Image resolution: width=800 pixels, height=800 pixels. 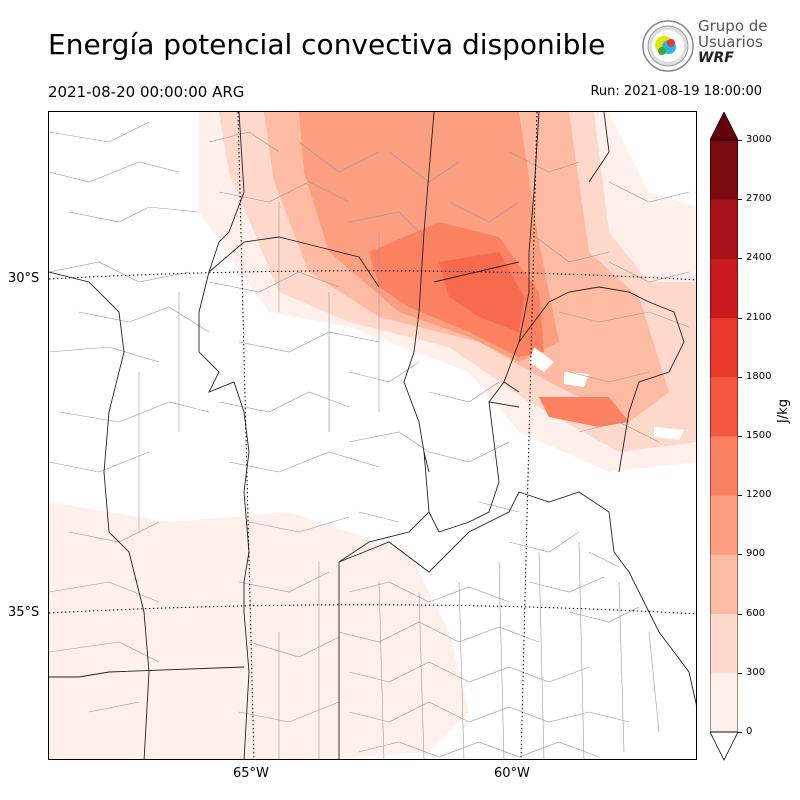 What do you see at coordinates (24, 278) in the screenshot?
I see `lat-label-30s: 30°S` at bounding box center [24, 278].